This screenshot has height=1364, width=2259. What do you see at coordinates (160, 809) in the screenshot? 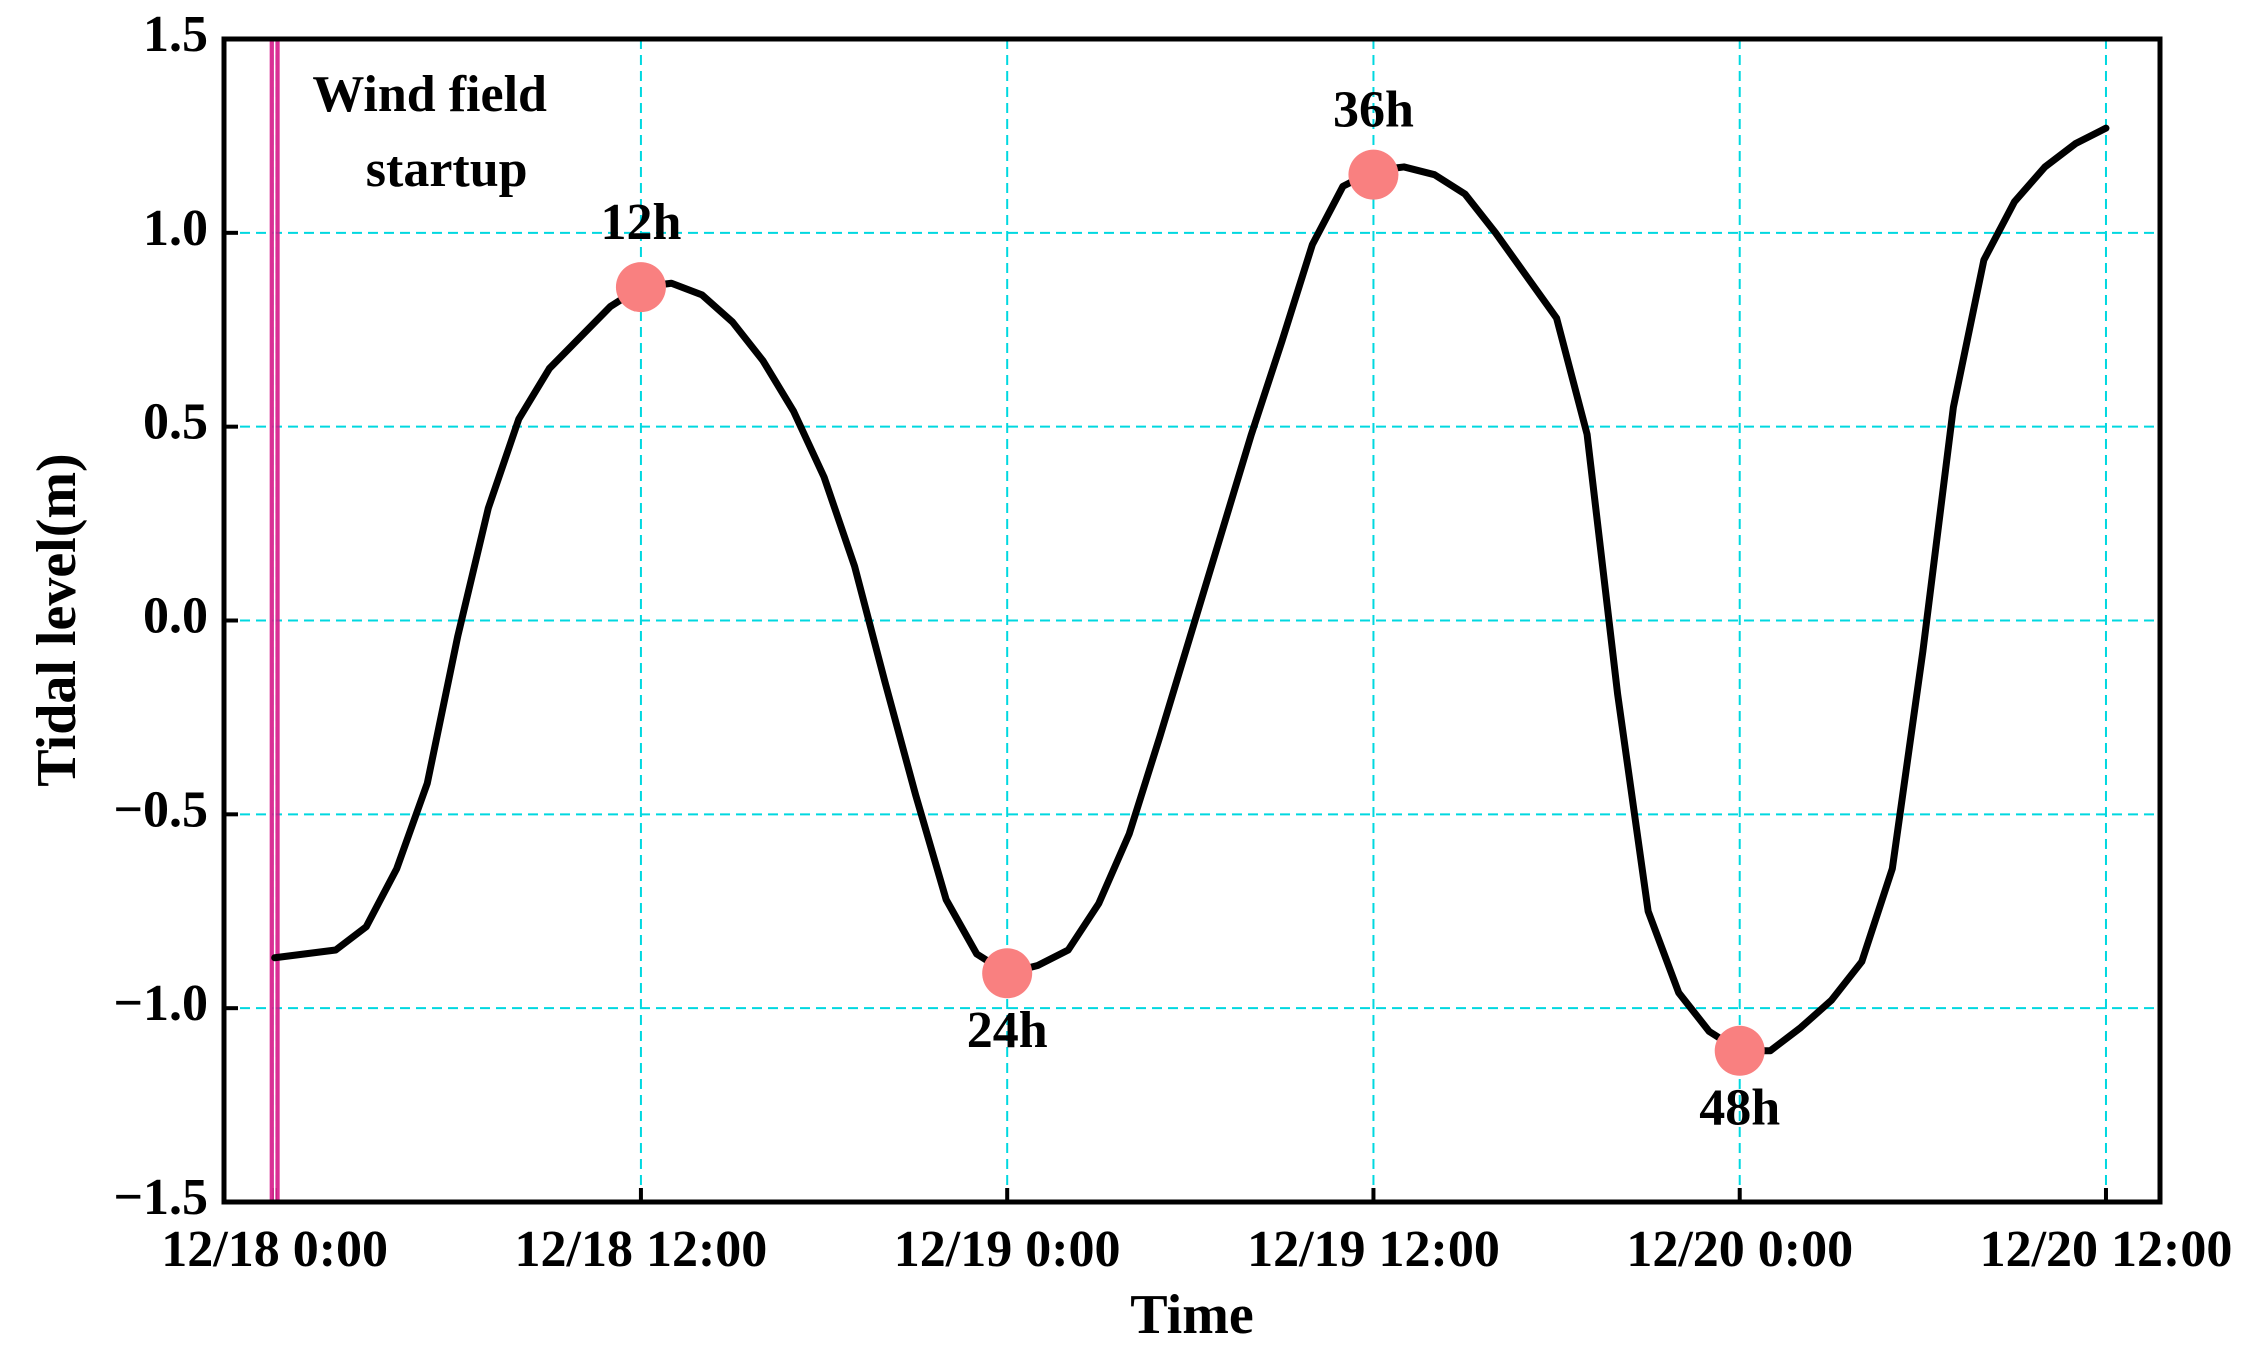
I see `y-tick-label: −0.5` at bounding box center [160, 809].